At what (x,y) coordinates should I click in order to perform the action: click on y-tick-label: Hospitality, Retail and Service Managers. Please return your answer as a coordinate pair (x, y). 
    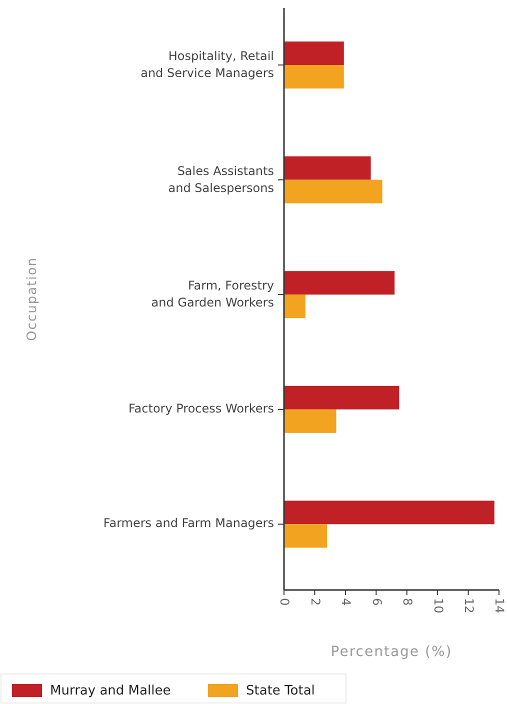
    Looking at the image, I should click on (207, 64).